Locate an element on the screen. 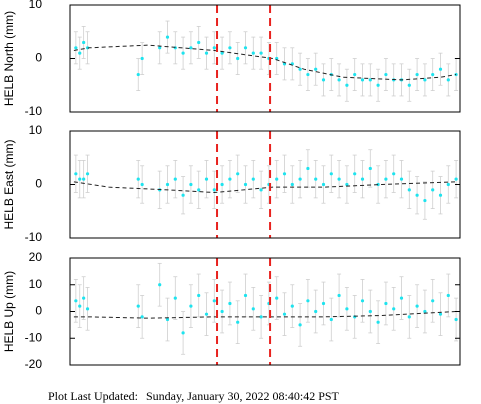 This screenshot has width=481, height=404. y-tick-label: 20 is located at coordinates (36, 257).